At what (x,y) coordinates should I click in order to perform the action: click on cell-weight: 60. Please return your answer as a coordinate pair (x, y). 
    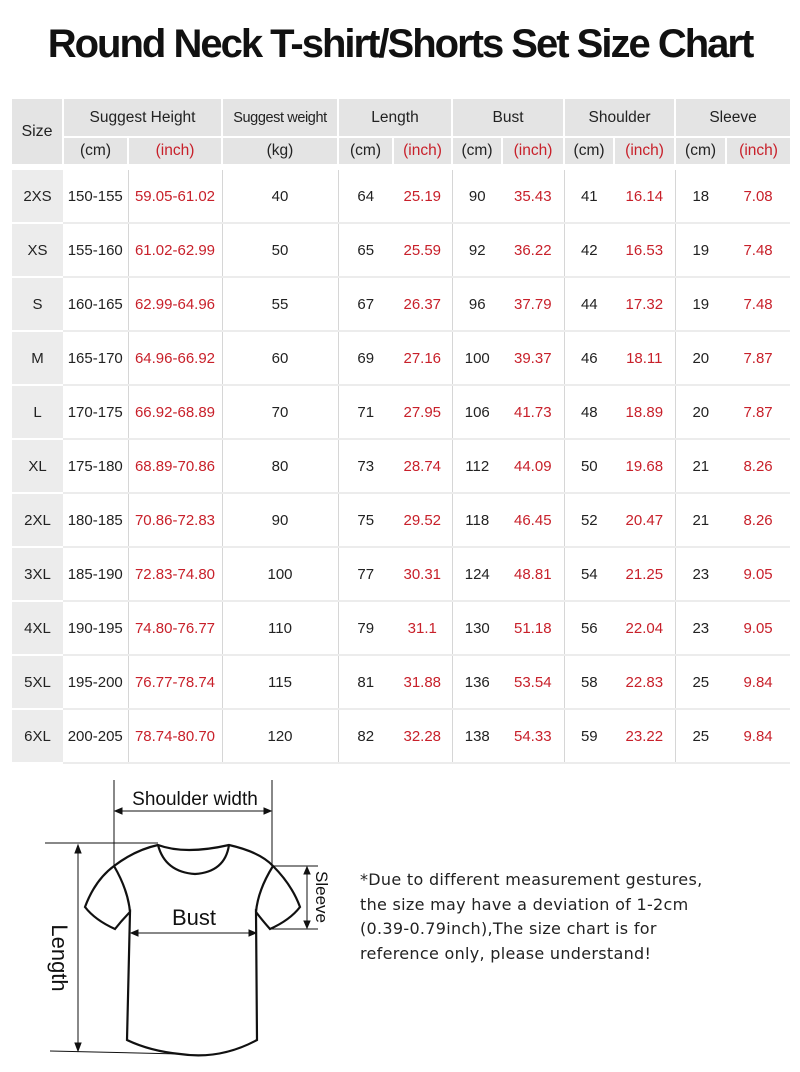
    Looking at the image, I should click on (279, 358).